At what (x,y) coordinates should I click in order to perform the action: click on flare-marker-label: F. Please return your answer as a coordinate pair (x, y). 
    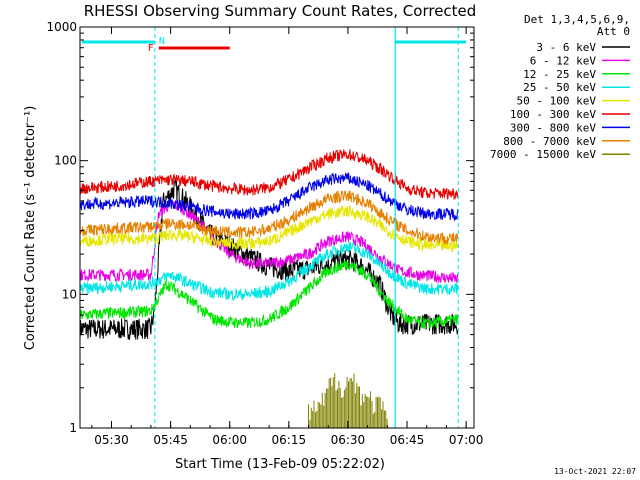
    Looking at the image, I should click on (151, 48).